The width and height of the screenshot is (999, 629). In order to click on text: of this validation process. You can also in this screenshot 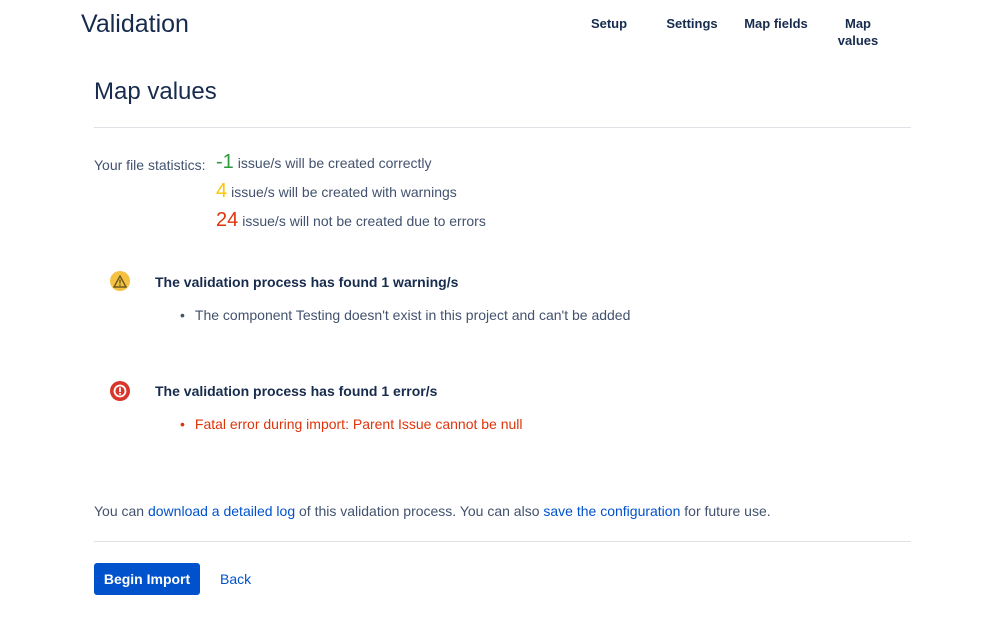, I will do `click(419, 511)`.